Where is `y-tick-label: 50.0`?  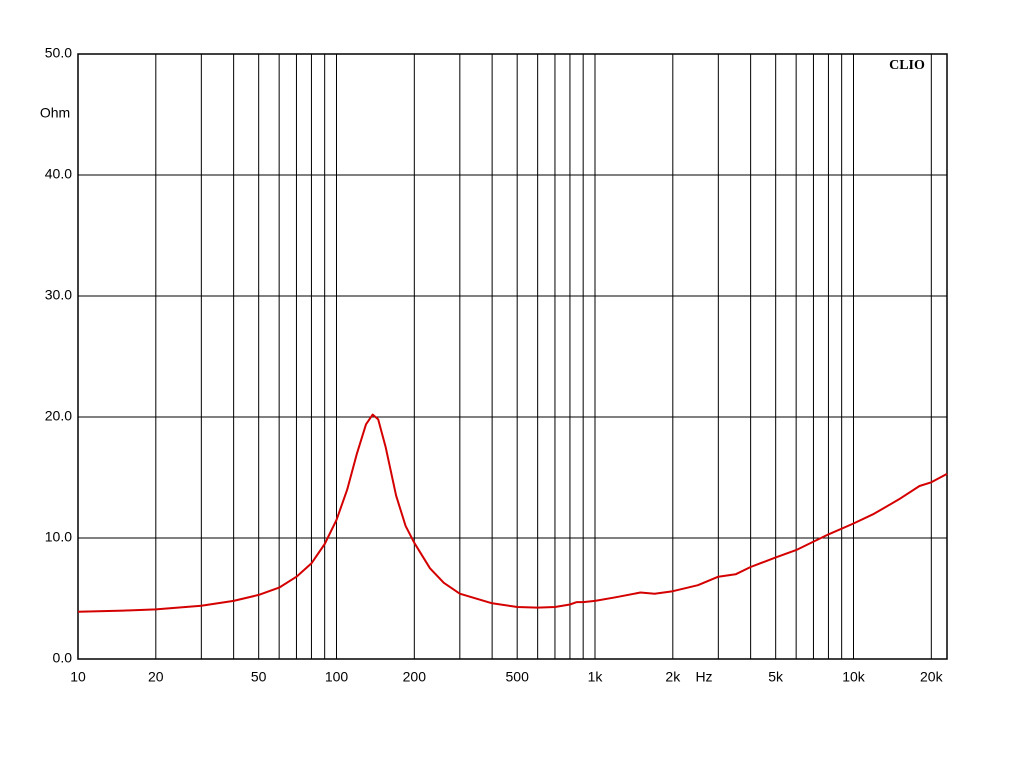 y-tick-label: 50.0 is located at coordinates (58, 53).